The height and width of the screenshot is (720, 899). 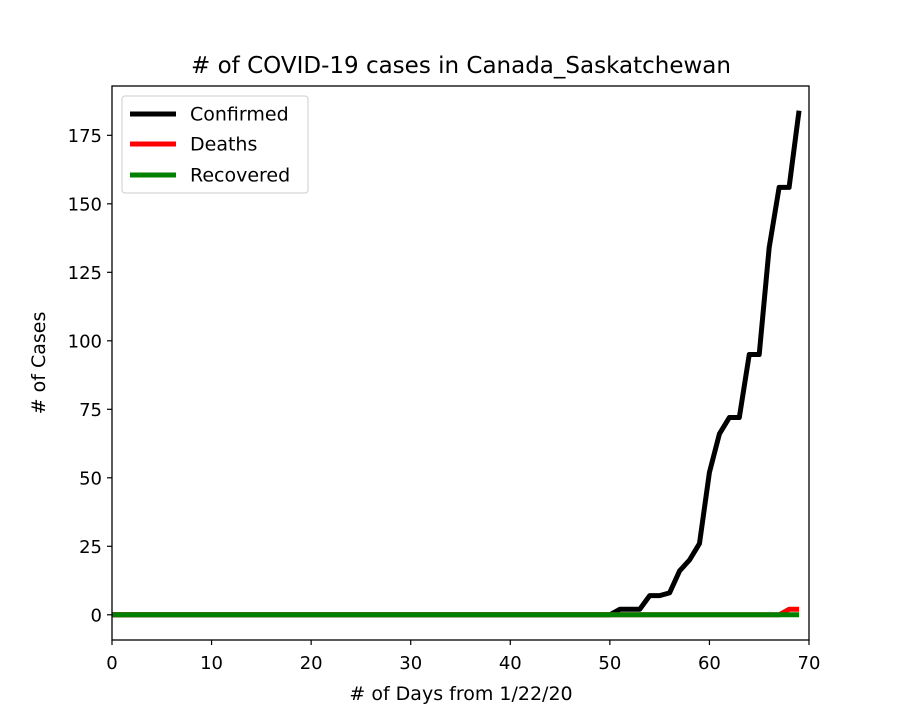 What do you see at coordinates (211, 663) in the screenshot?
I see `x-tick-label: 10` at bounding box center [211, 663].